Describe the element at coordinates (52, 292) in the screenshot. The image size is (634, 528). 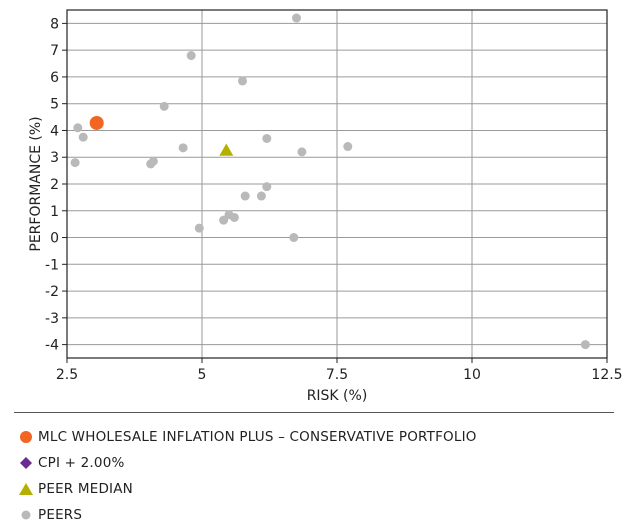
I see `y-tick-label: -2` at that location.